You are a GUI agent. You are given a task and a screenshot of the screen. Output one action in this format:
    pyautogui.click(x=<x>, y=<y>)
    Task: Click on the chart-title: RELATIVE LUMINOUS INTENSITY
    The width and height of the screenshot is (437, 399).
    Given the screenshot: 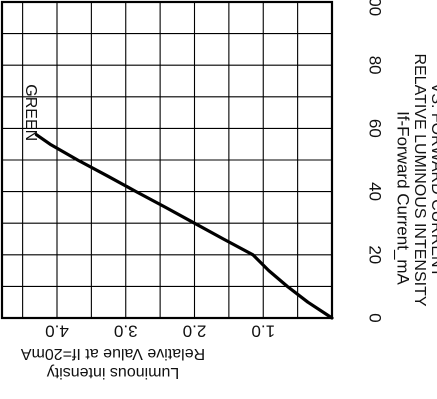 What is the action you would take?
    pyautogui.click(x=419, y=179)
    